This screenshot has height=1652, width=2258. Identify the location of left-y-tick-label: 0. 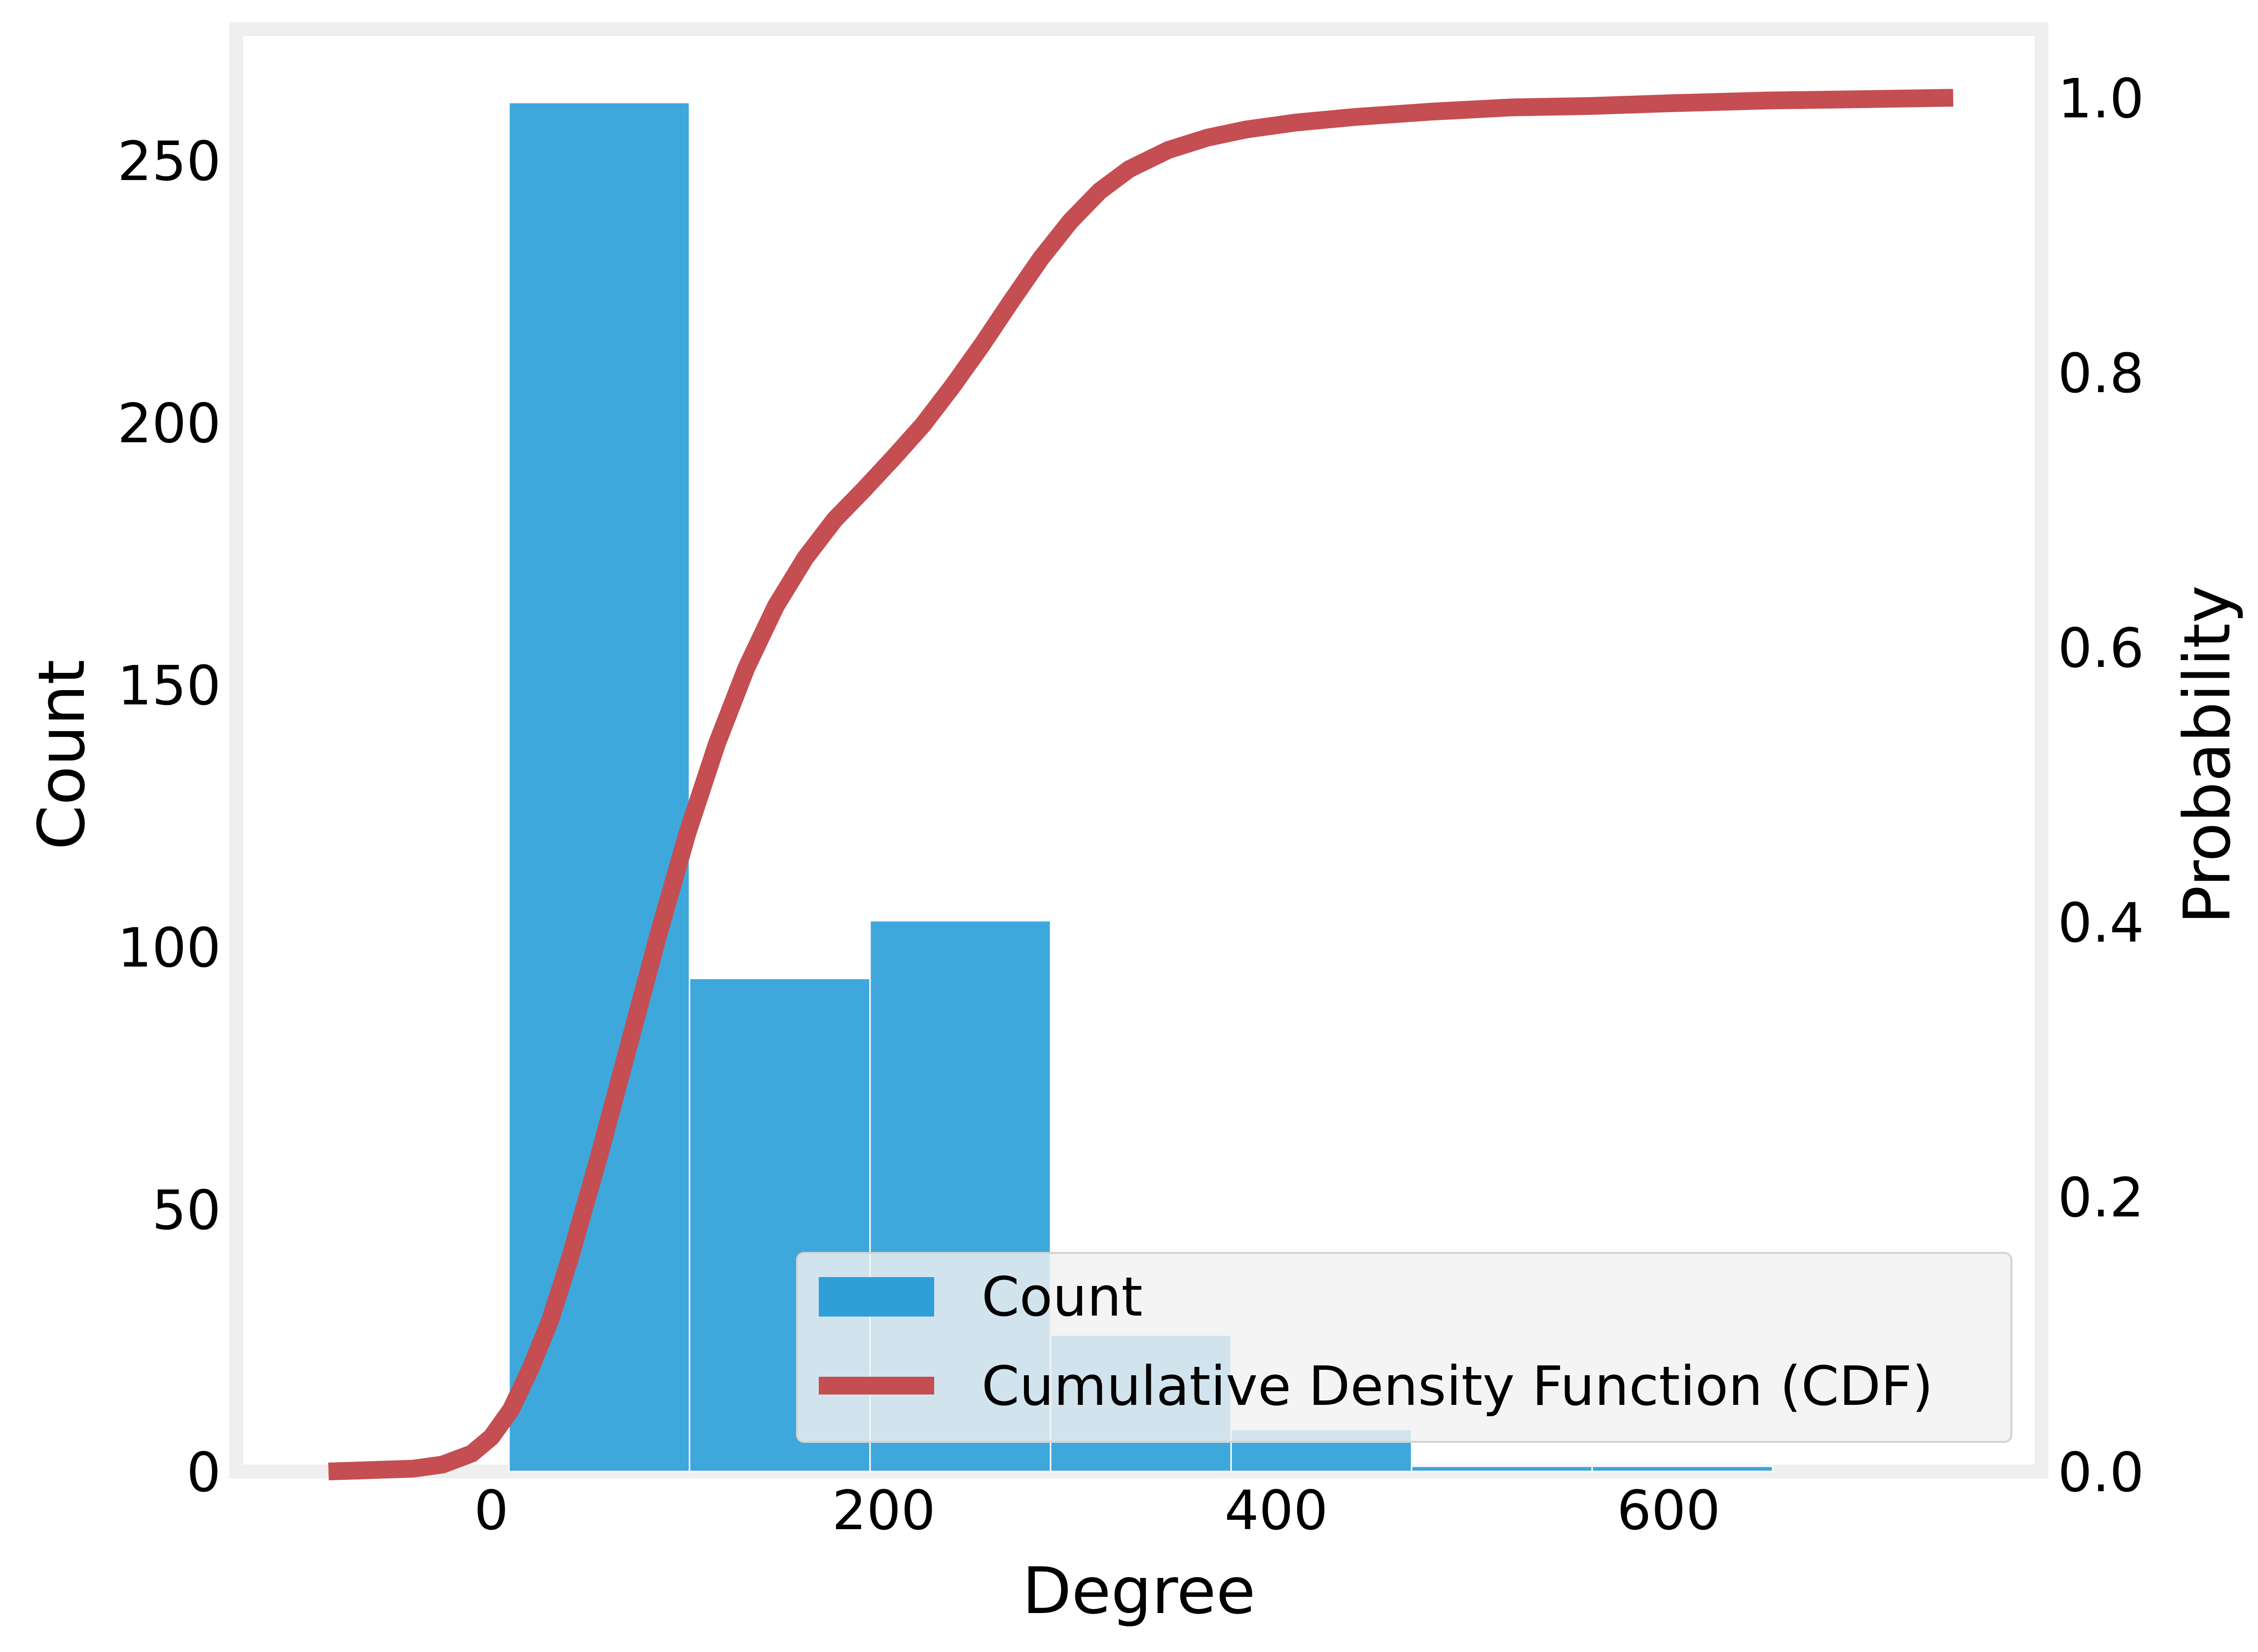
(203, 1472).